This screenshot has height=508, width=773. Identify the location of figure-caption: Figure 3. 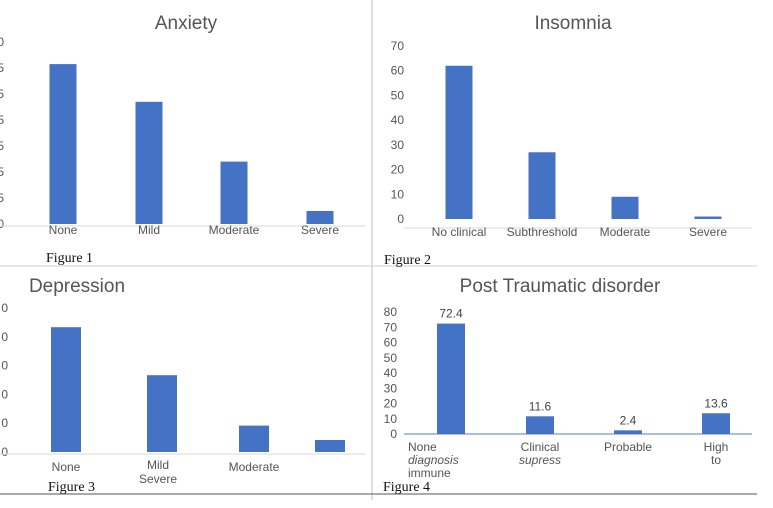
(71, 487).